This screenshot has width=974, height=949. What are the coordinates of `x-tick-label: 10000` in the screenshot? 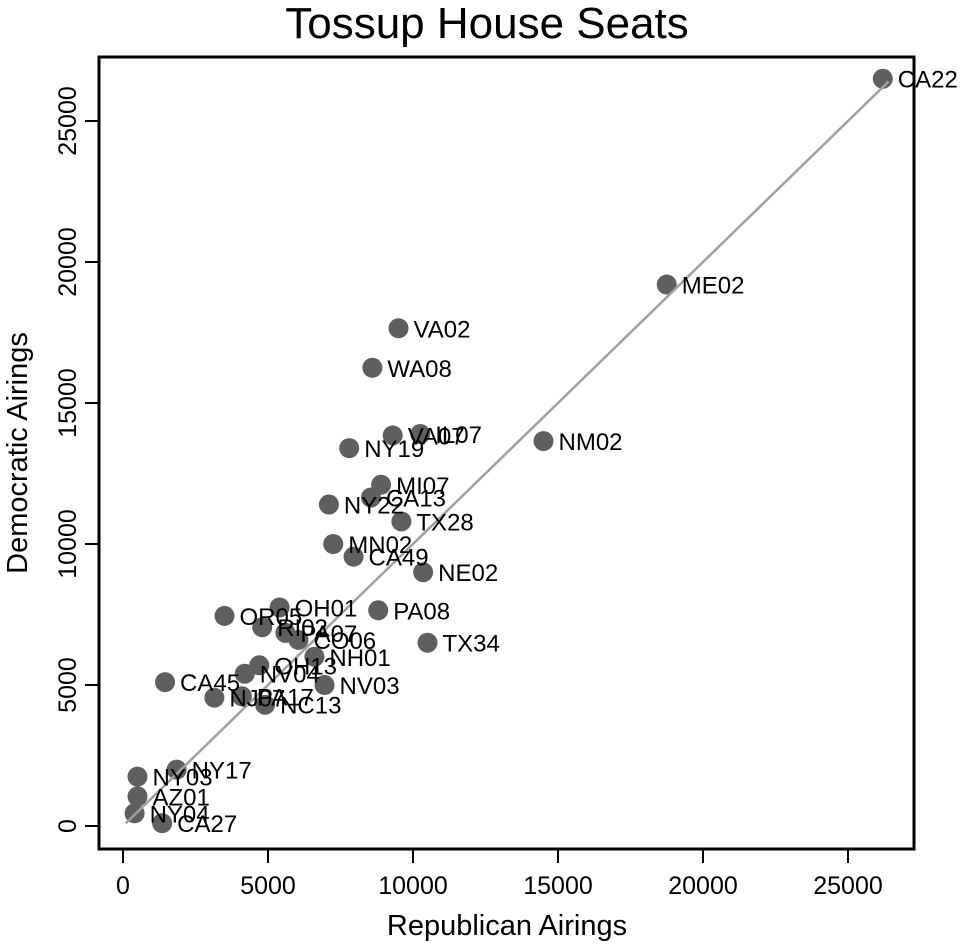 It's located at (413, 886).